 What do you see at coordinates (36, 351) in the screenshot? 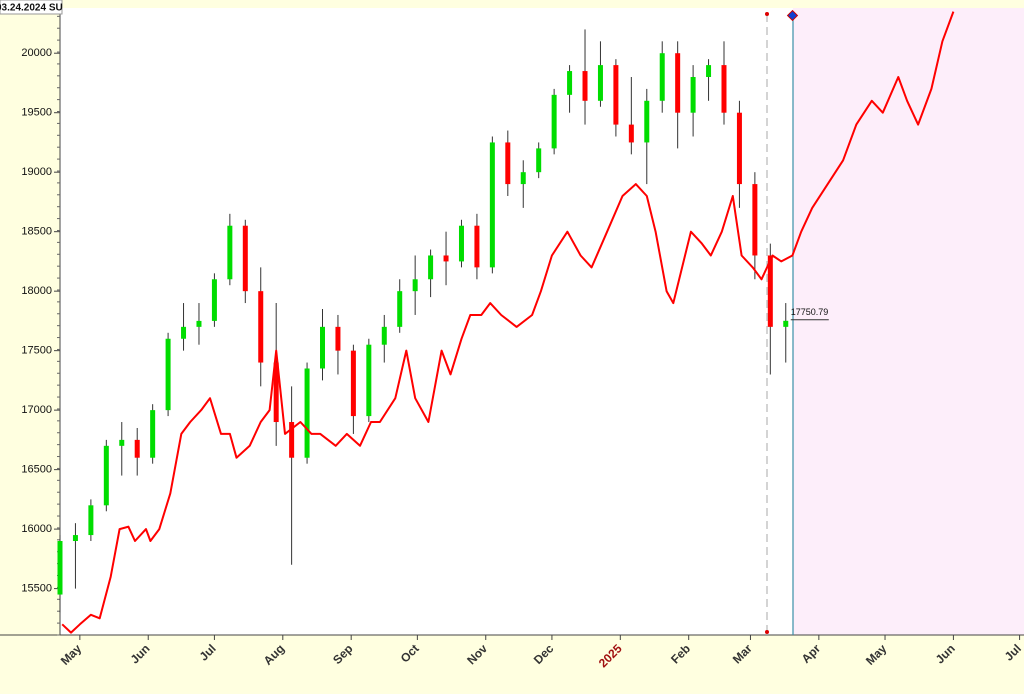
I see `y-tick-label: 17500` at bounding box center [36, 351].